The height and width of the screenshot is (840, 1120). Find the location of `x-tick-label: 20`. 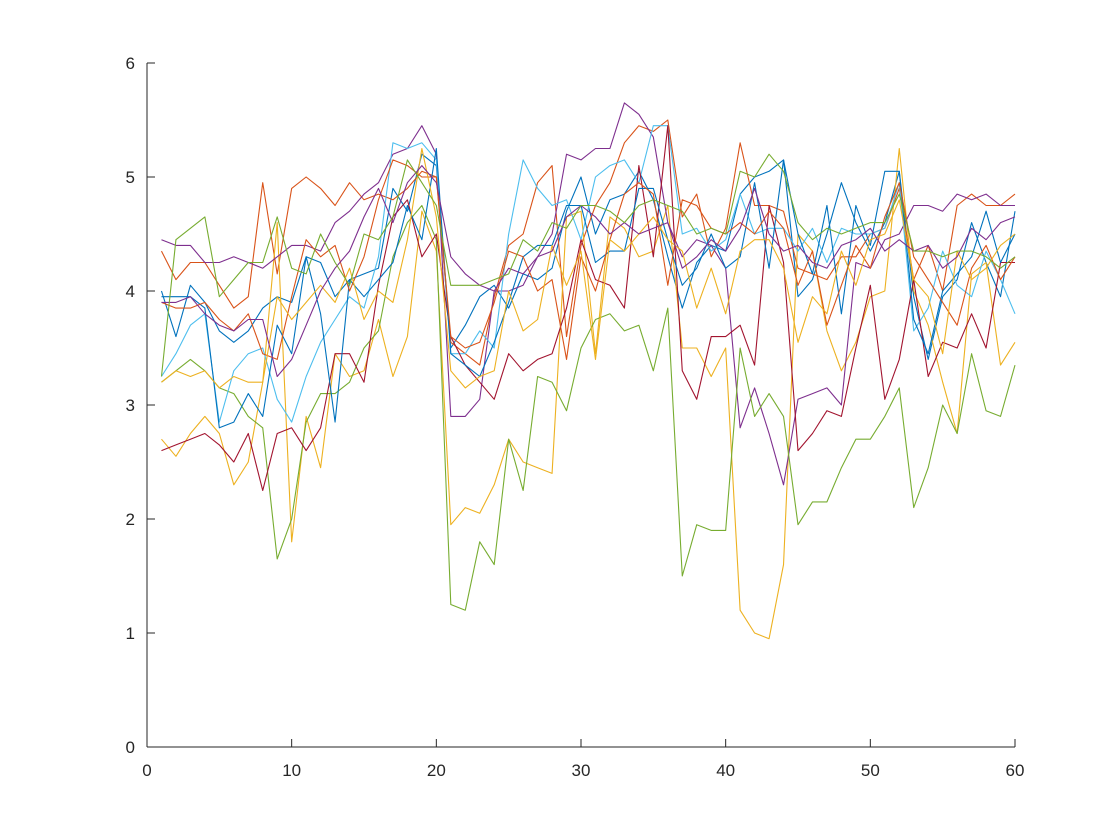

x-tick-label: 20 is located at coordinates (436, 770).